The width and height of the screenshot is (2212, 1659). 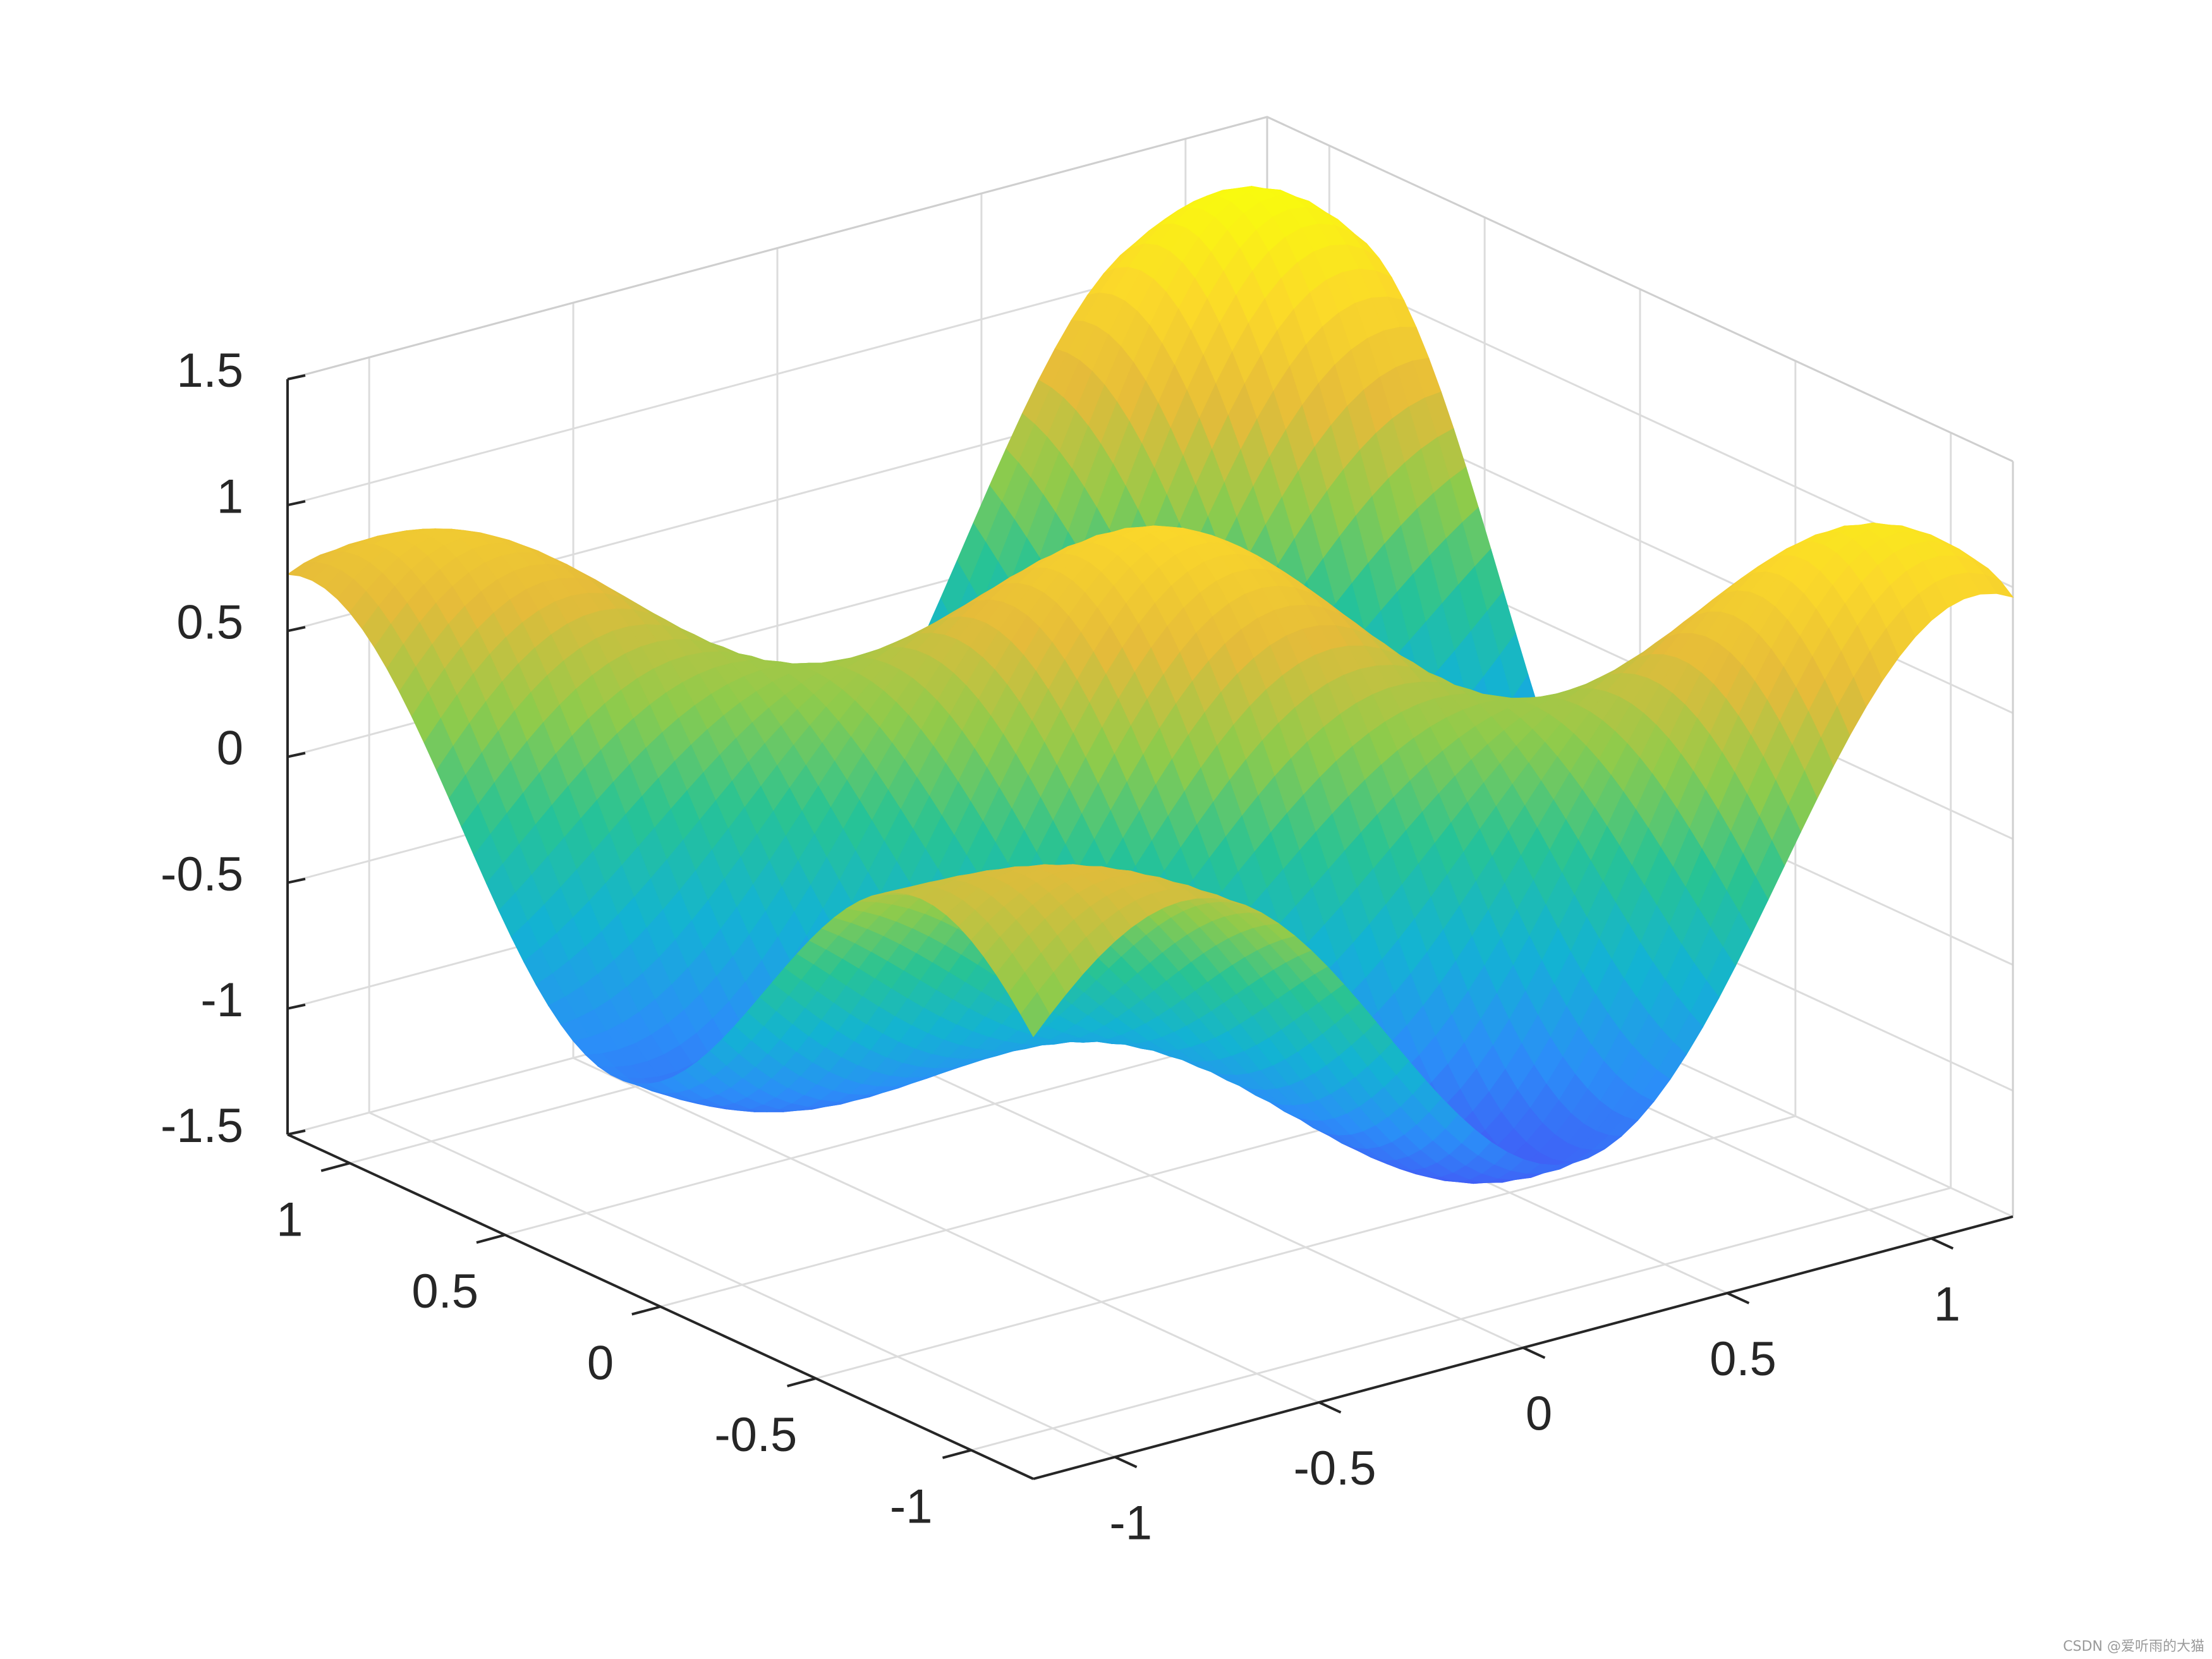 What do you see at coordinates (230, 497) in the screenshot?
I see `z-tick-label-5: 1` at bounding box center [230, 497].